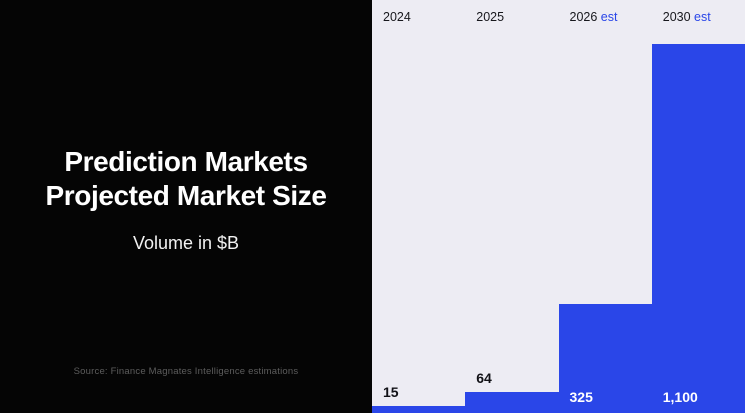 The height and width of the screenshot is (413, 745). What do you see at coordinates (680, 397) in the screenshot?
I see `value-label: 1,100` at bounding box center [680, 397].